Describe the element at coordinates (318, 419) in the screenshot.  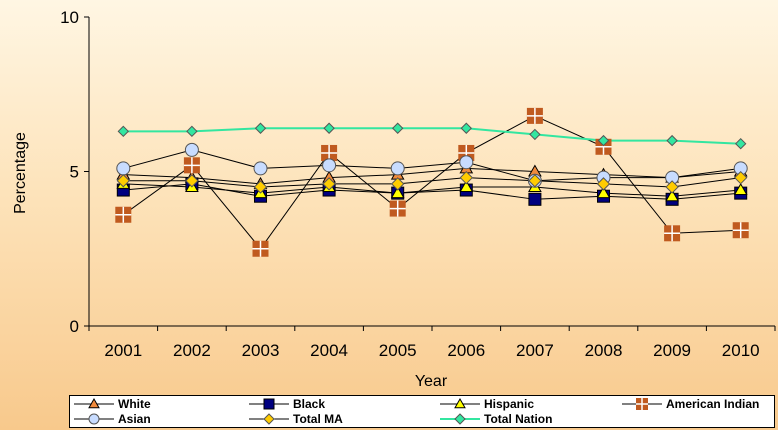
I see `legend-label: Total MA` at that location.